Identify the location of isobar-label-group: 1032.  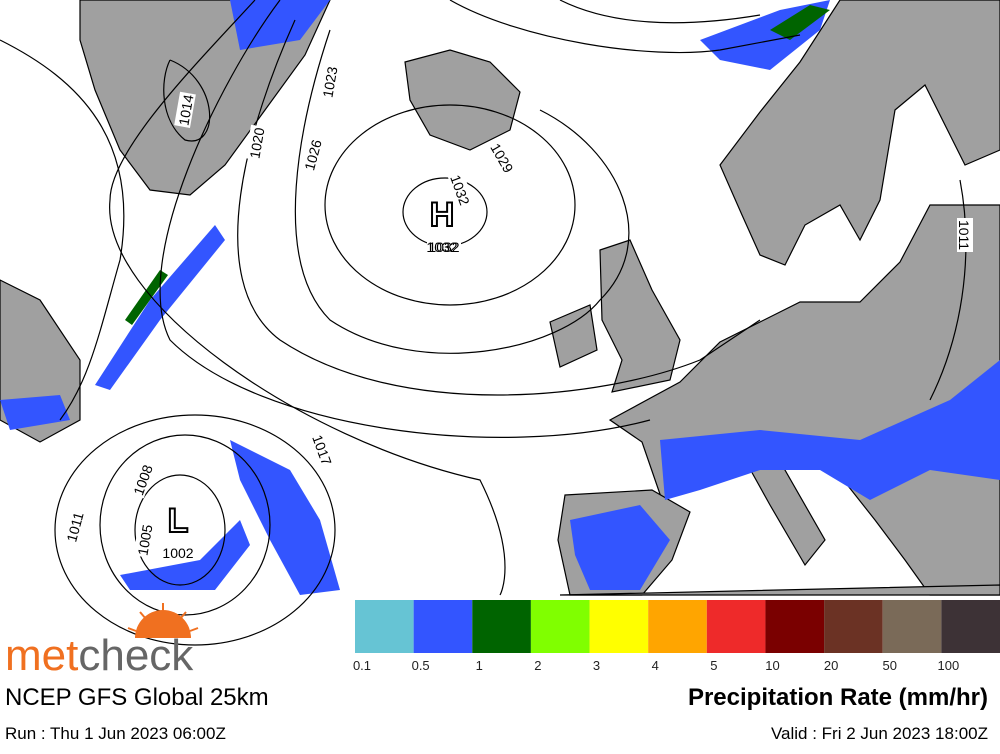
(444, 246).